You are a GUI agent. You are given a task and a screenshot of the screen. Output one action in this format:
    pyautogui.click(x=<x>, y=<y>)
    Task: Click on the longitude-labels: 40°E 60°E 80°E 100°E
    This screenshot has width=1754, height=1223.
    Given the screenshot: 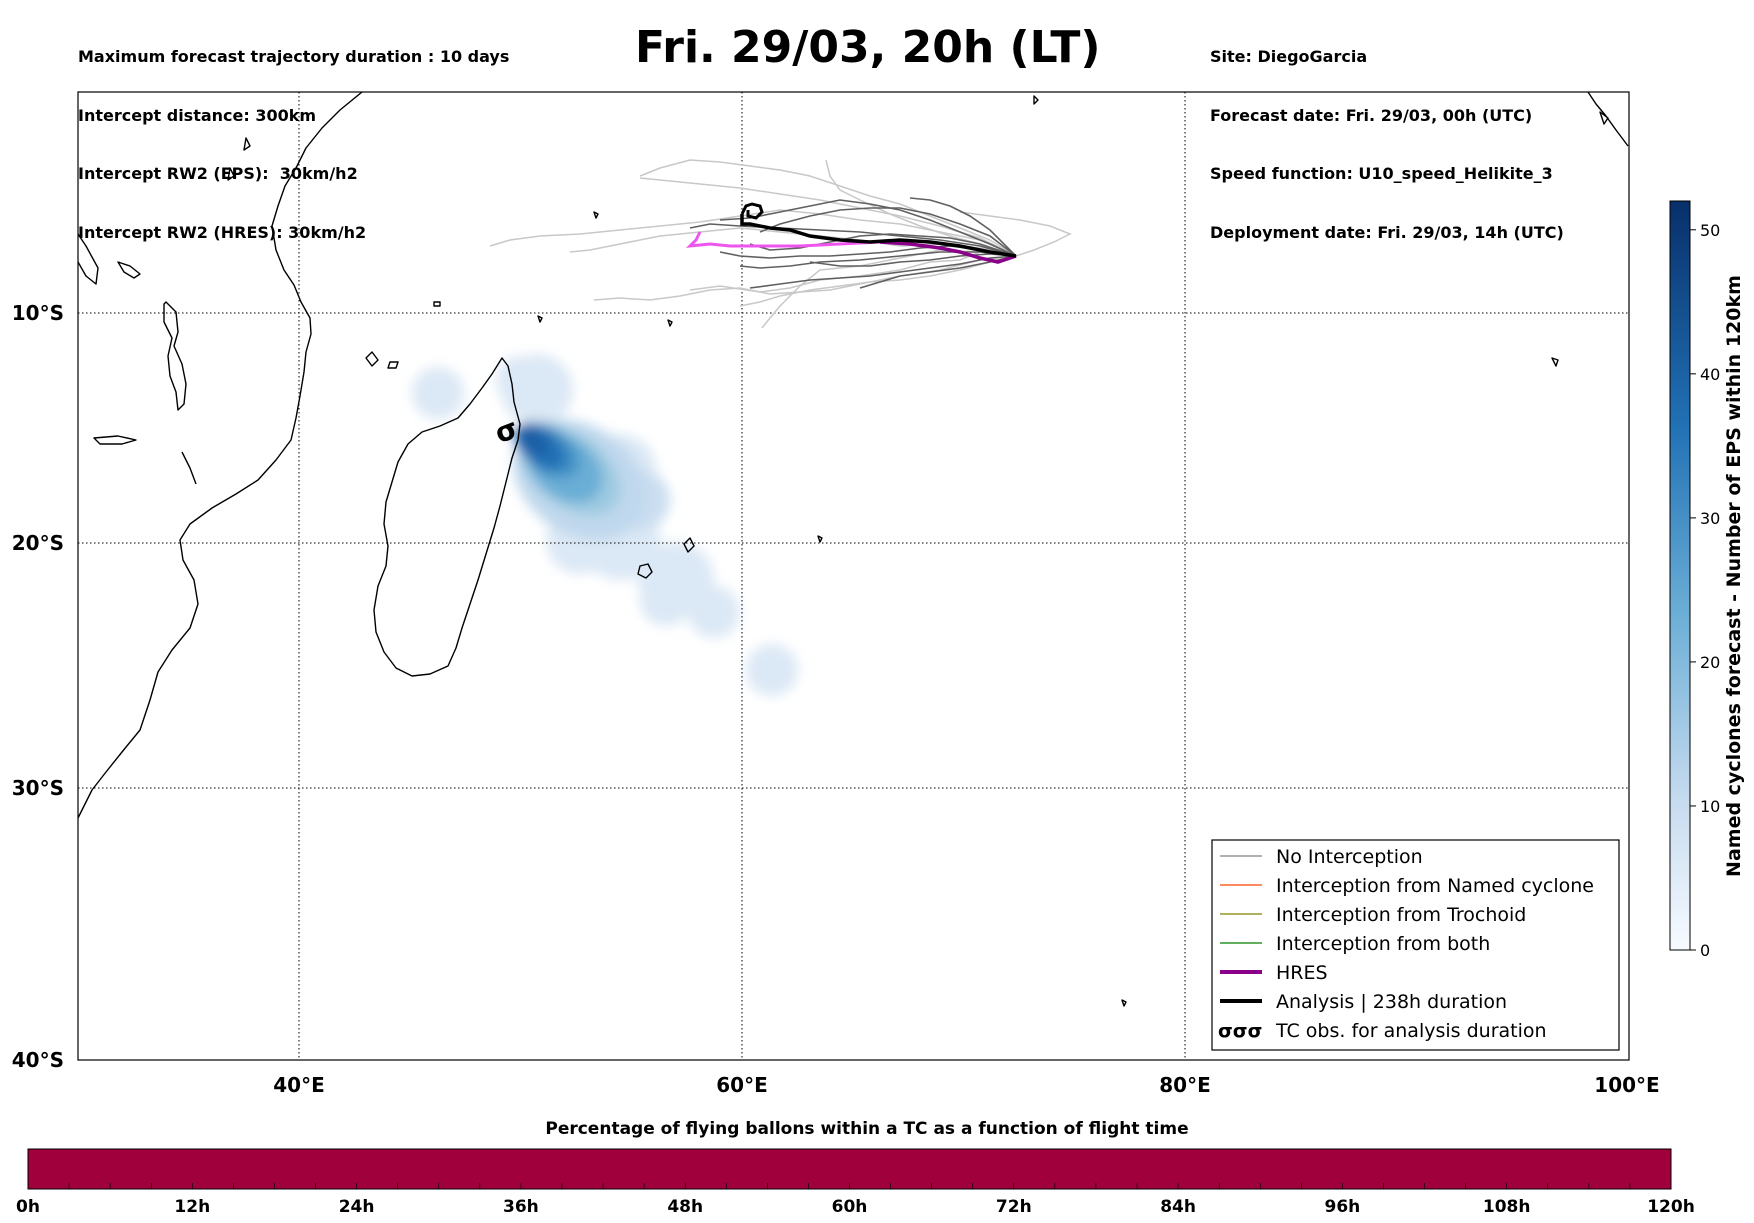 What is the action you would take?
    pyautogui.click(x=966, y=1085)
    